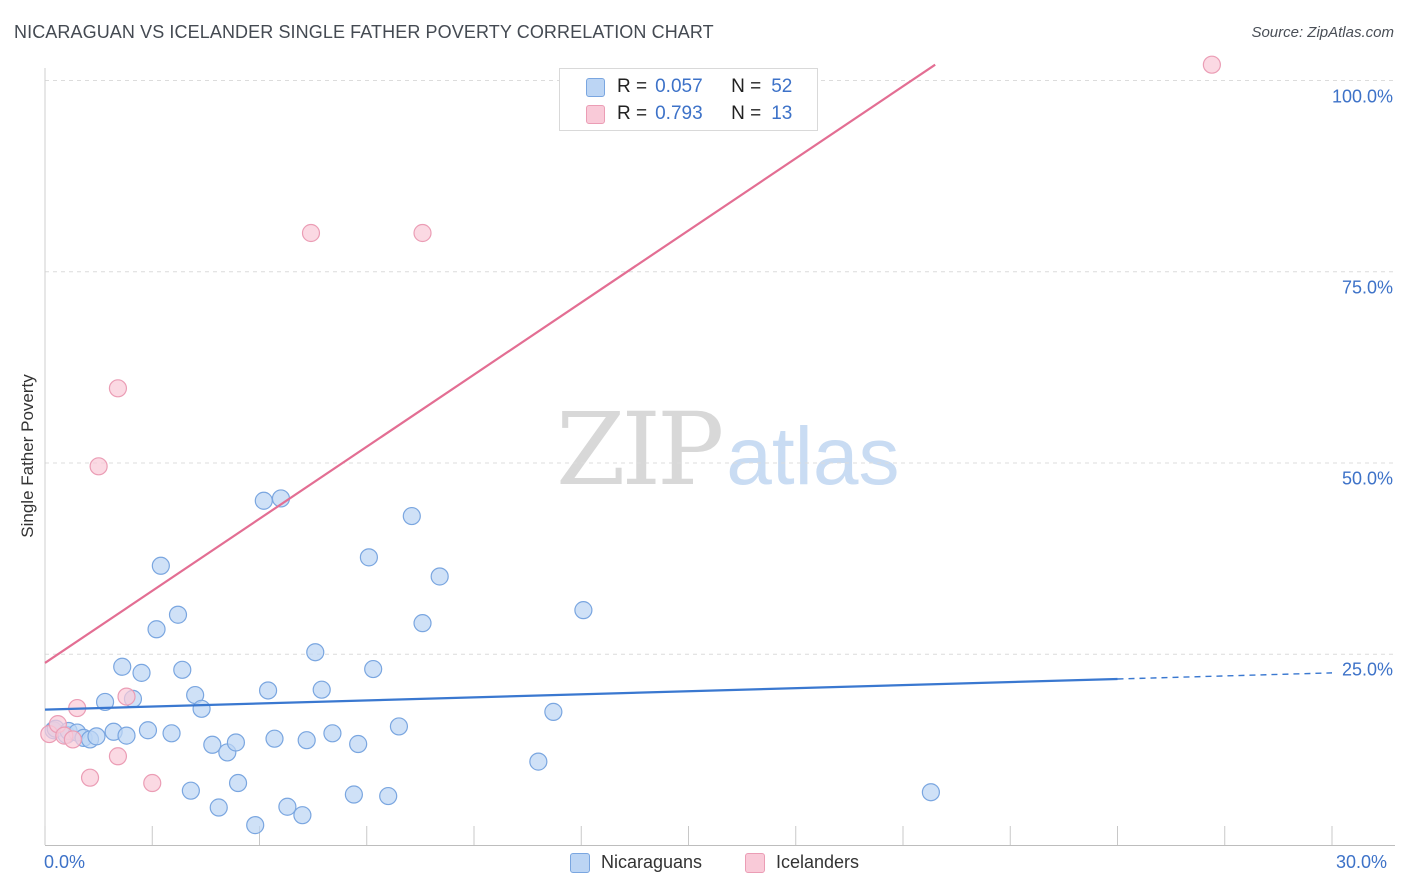 This screenshot has width=1406, height=892. Describe the element at coordinates (1322, 32) in the screenshot. I see `source-label: Source: ZipAtlas.com` at that location.